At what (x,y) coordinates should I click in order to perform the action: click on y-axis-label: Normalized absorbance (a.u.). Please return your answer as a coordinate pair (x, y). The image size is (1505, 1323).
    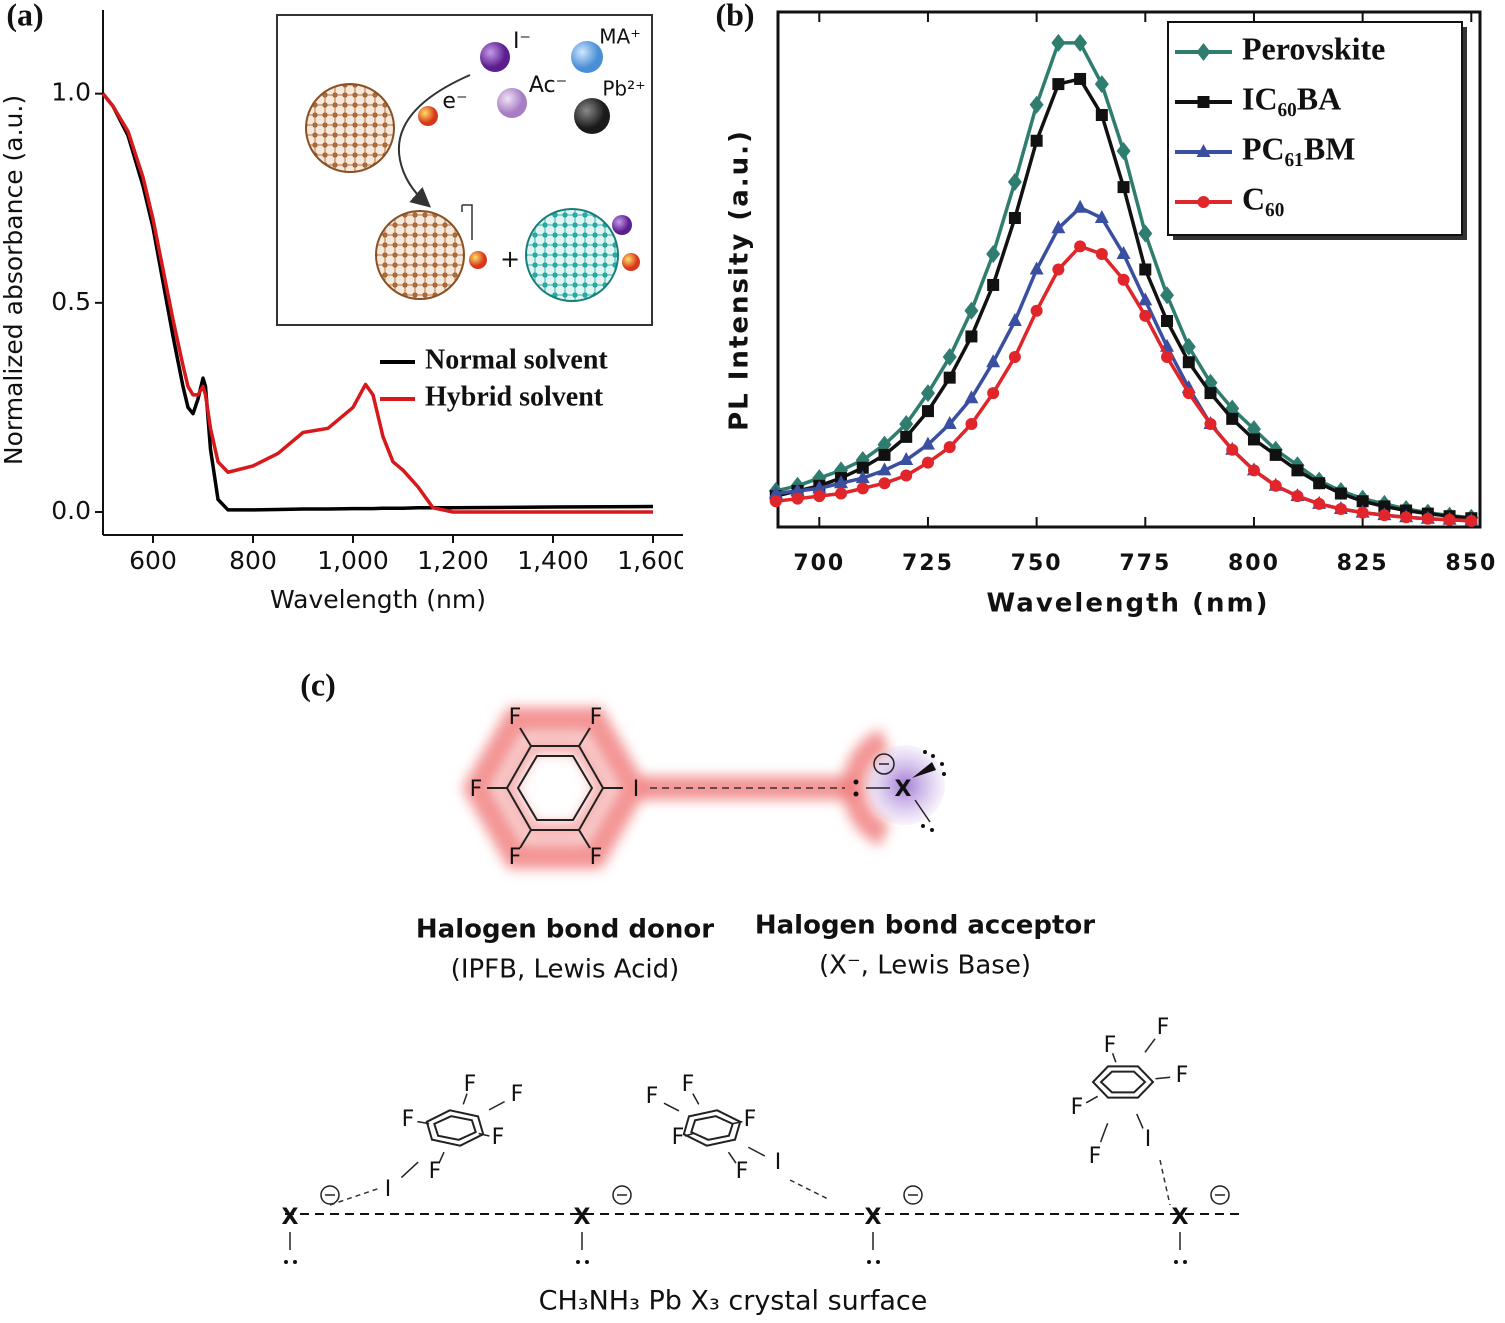
    Looking at the image, I should click on (14, 280).